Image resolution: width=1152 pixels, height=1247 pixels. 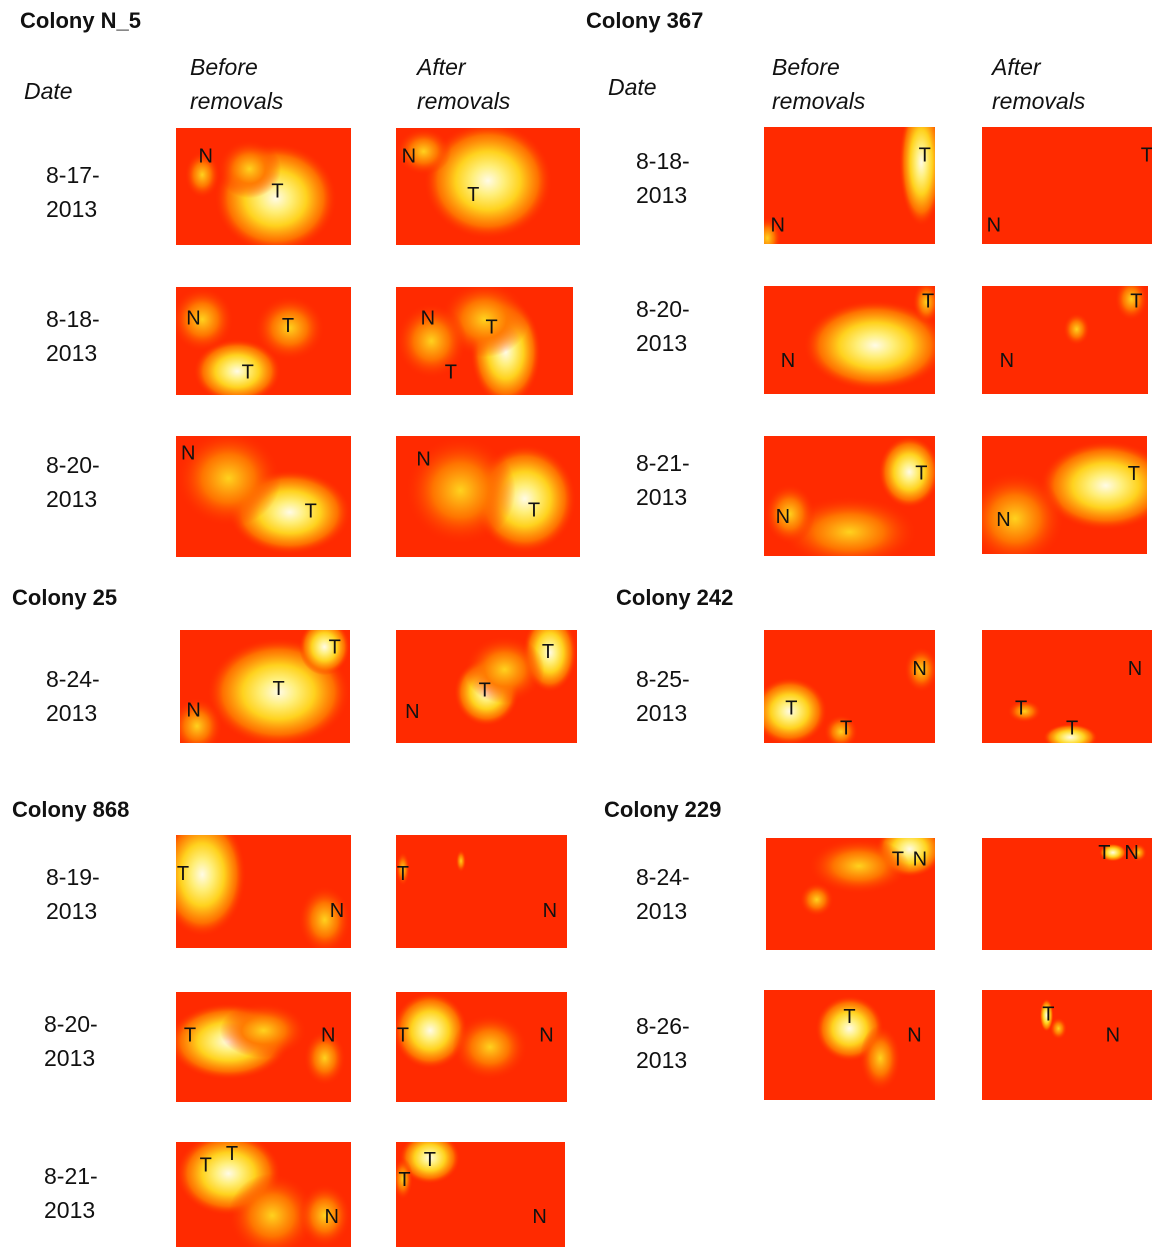 I want to click on before-header-left: Before removals, so click(x=237, y=84).